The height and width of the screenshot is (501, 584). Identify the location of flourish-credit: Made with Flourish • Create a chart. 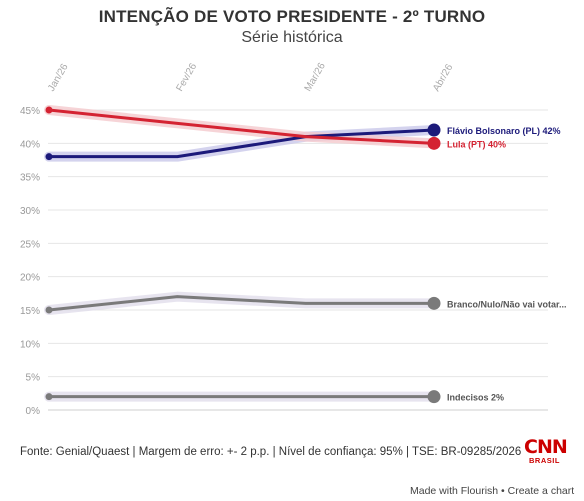
(492, 491).